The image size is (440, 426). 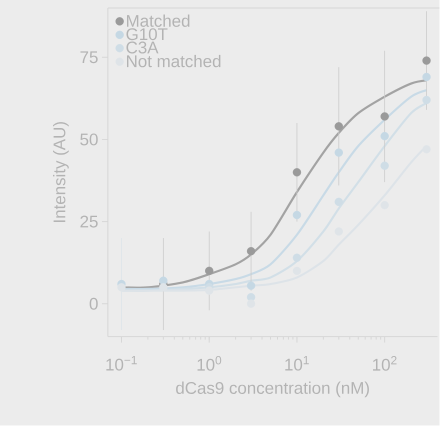 What do you see at coordinates (60, 172) in the screenshot?
I see `y-axis-title: Intensity (AU)` at bounding box center [60, 172].